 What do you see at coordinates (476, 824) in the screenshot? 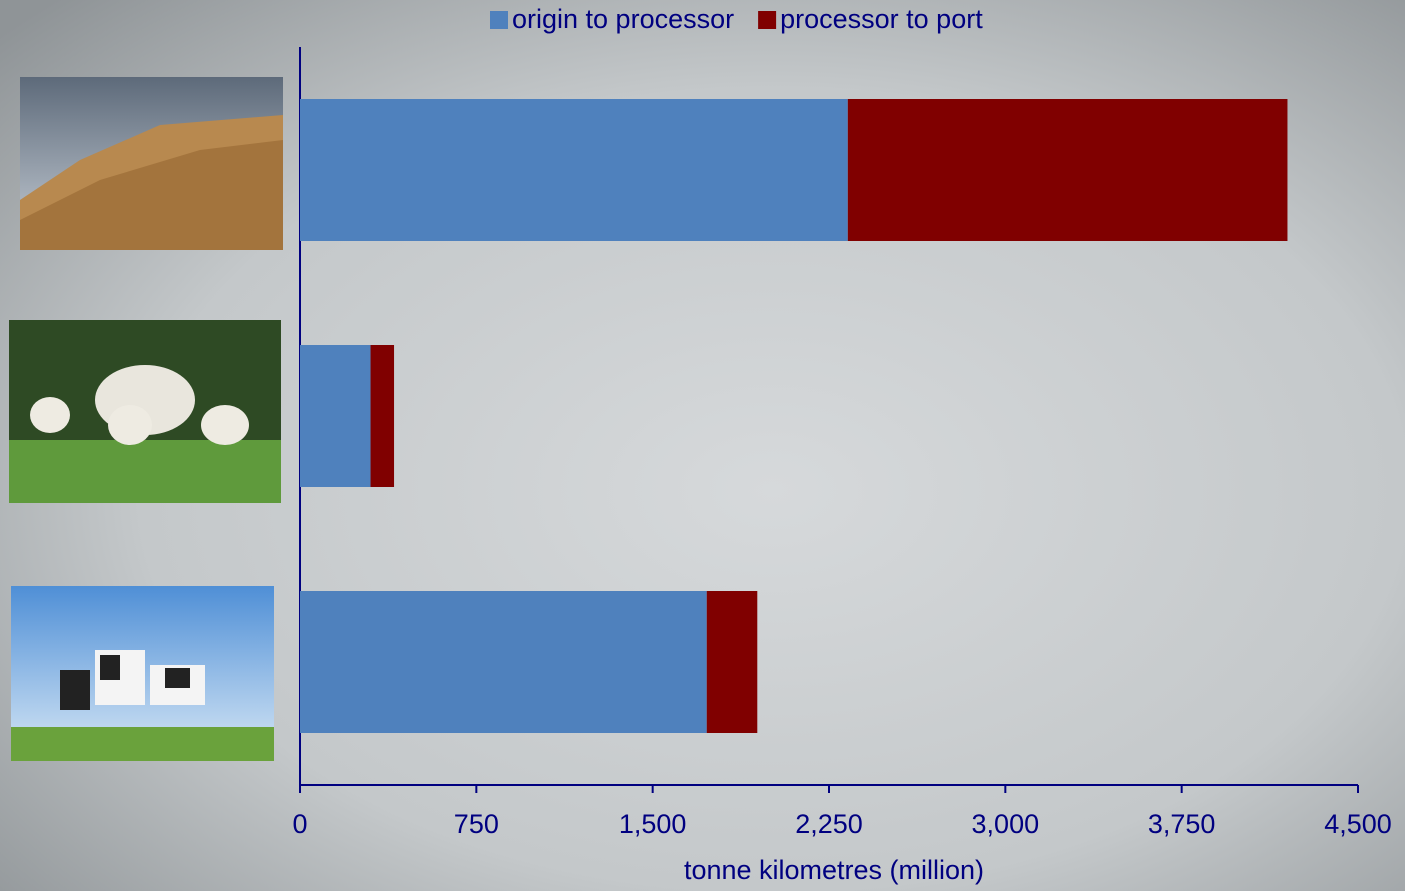
I see `x-tick-label: 750` at bounding box center [476, 824].